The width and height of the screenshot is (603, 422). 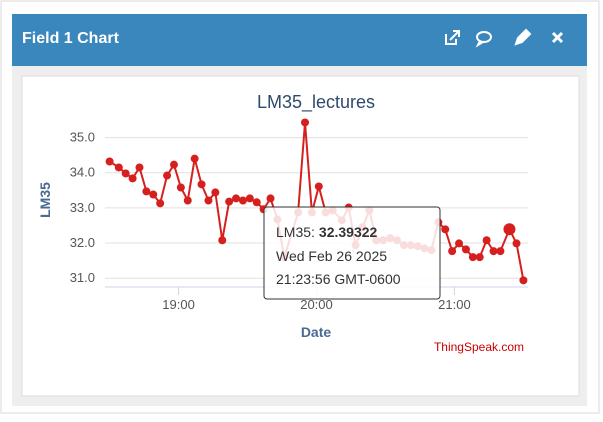 What do you see at coordinates (316, 102) in the screenshot?
I see `chart-title: LM35_lectures` at bounding box center [316, 102].